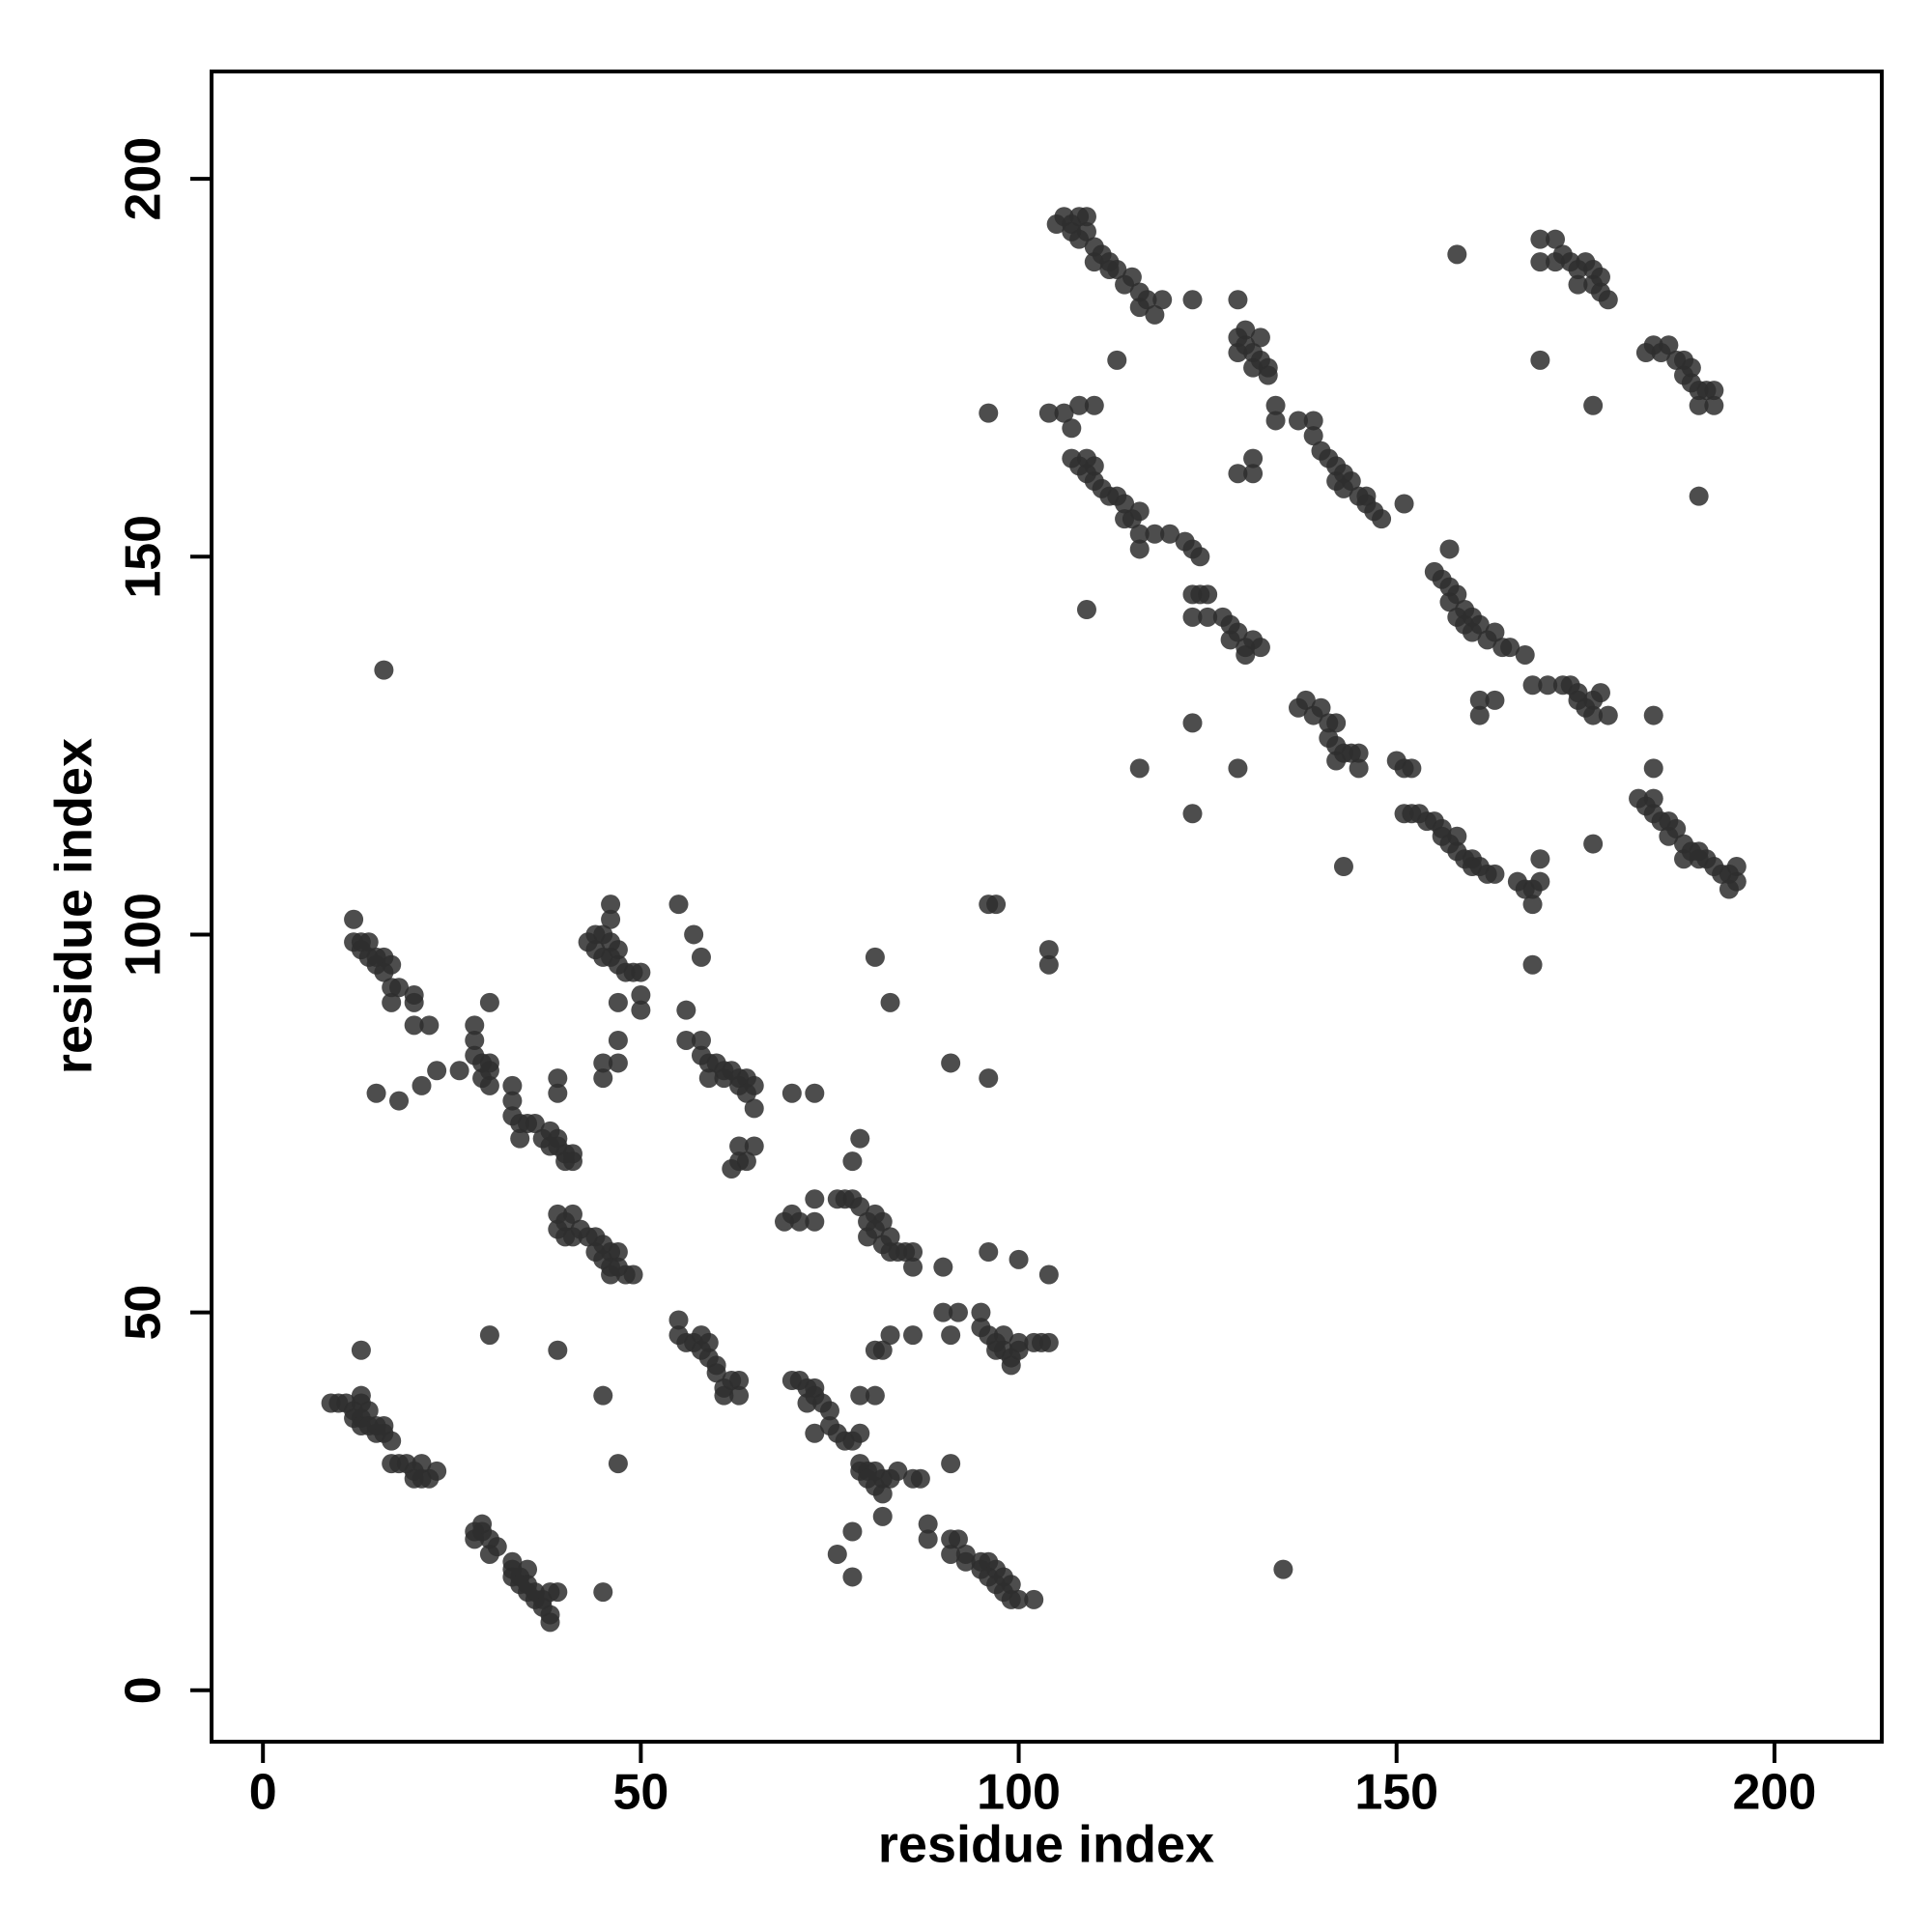  Describe the element at coordinates (1396, 1793) in the screenshot. I see `x-tick-label: 150` at that location.